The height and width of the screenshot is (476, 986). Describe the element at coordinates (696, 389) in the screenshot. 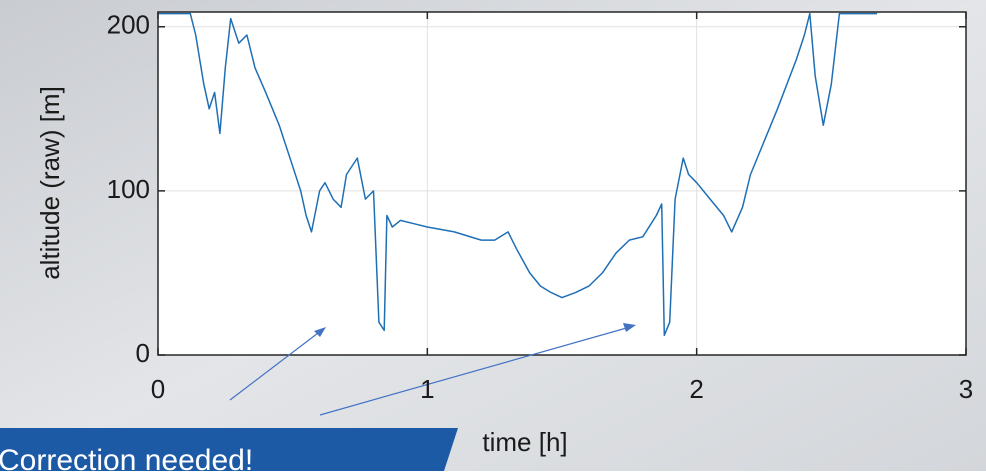

I see `x-tick-label: 2` at that location.